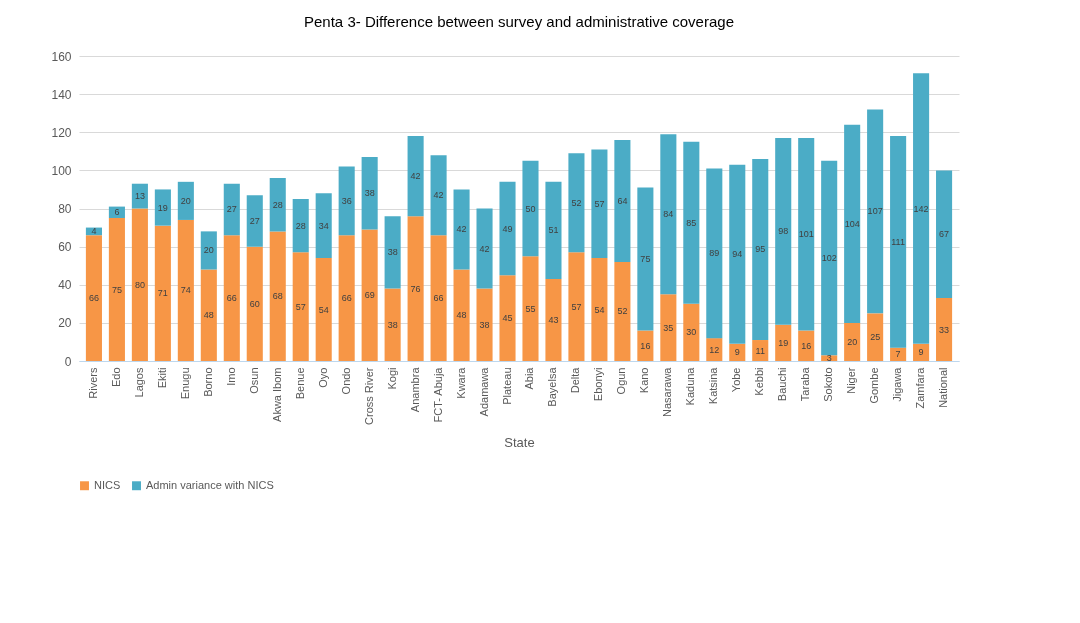 This screenshot has height=623, width=1080. I want to click on x-tick-label: Kogi, so click(391, 378).